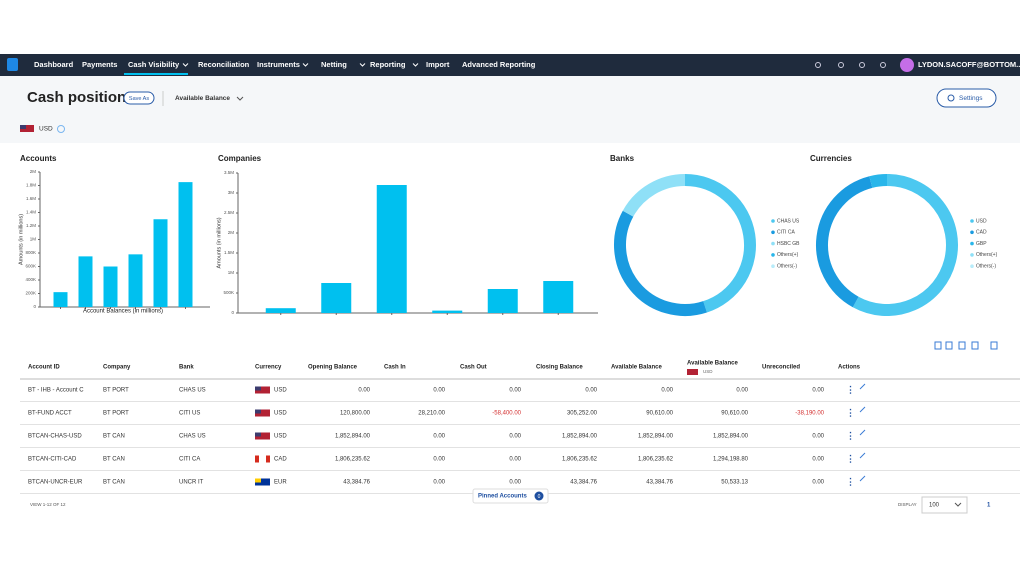  I want to click on settings-button, so click(966, 98).